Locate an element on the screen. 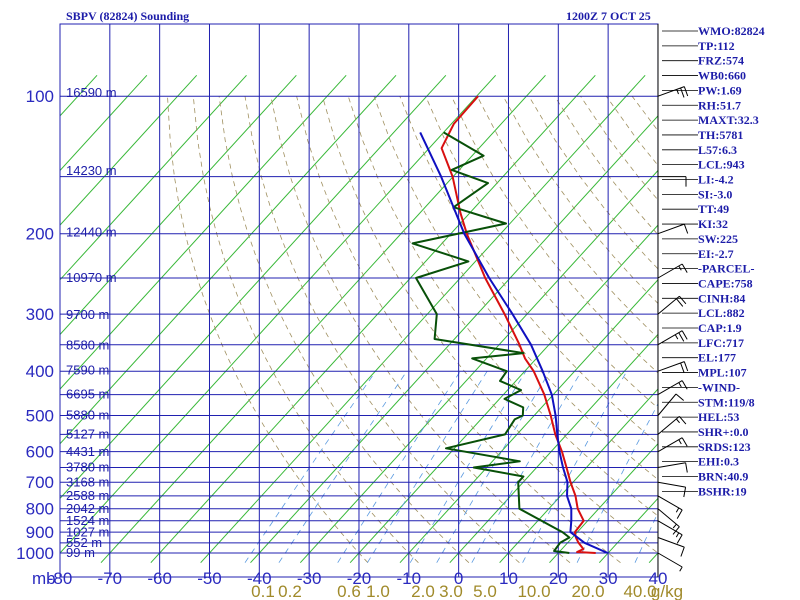 The height and width of the screenshot is (600, 800). temp-tick-label: -60 is located at coordinates (159, 578).